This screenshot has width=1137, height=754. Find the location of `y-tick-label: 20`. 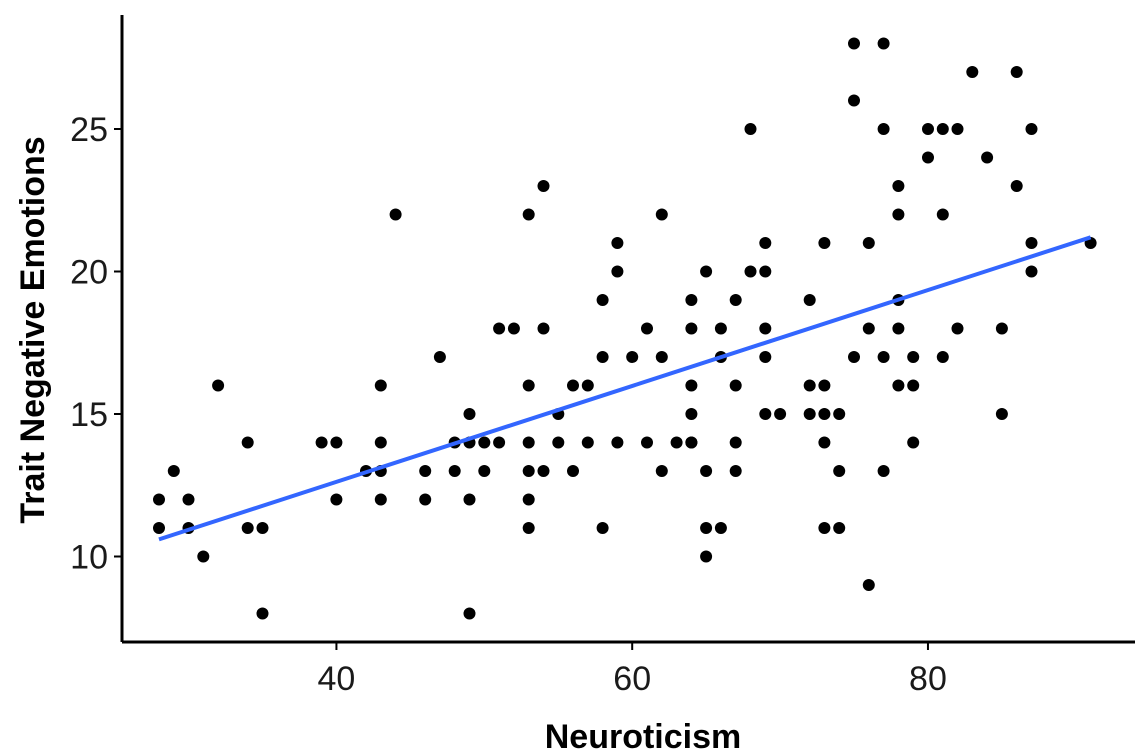

y-tick-label: 20 is located at coordinates (89, 273).